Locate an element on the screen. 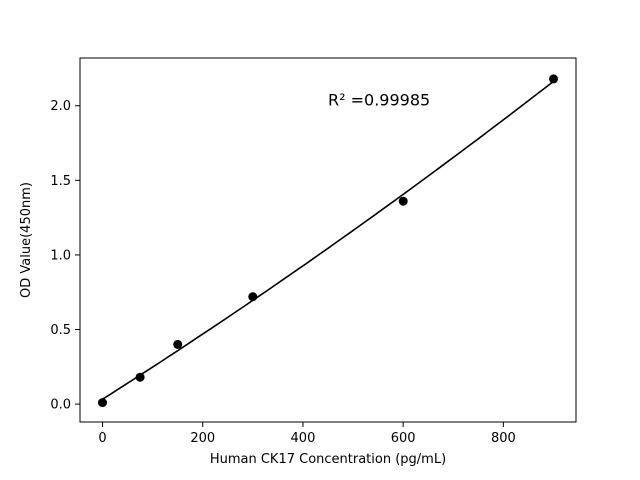 This screenshot has height=480, width=640. y-tick-label: 1.0 is located at coordinates (60, 255).